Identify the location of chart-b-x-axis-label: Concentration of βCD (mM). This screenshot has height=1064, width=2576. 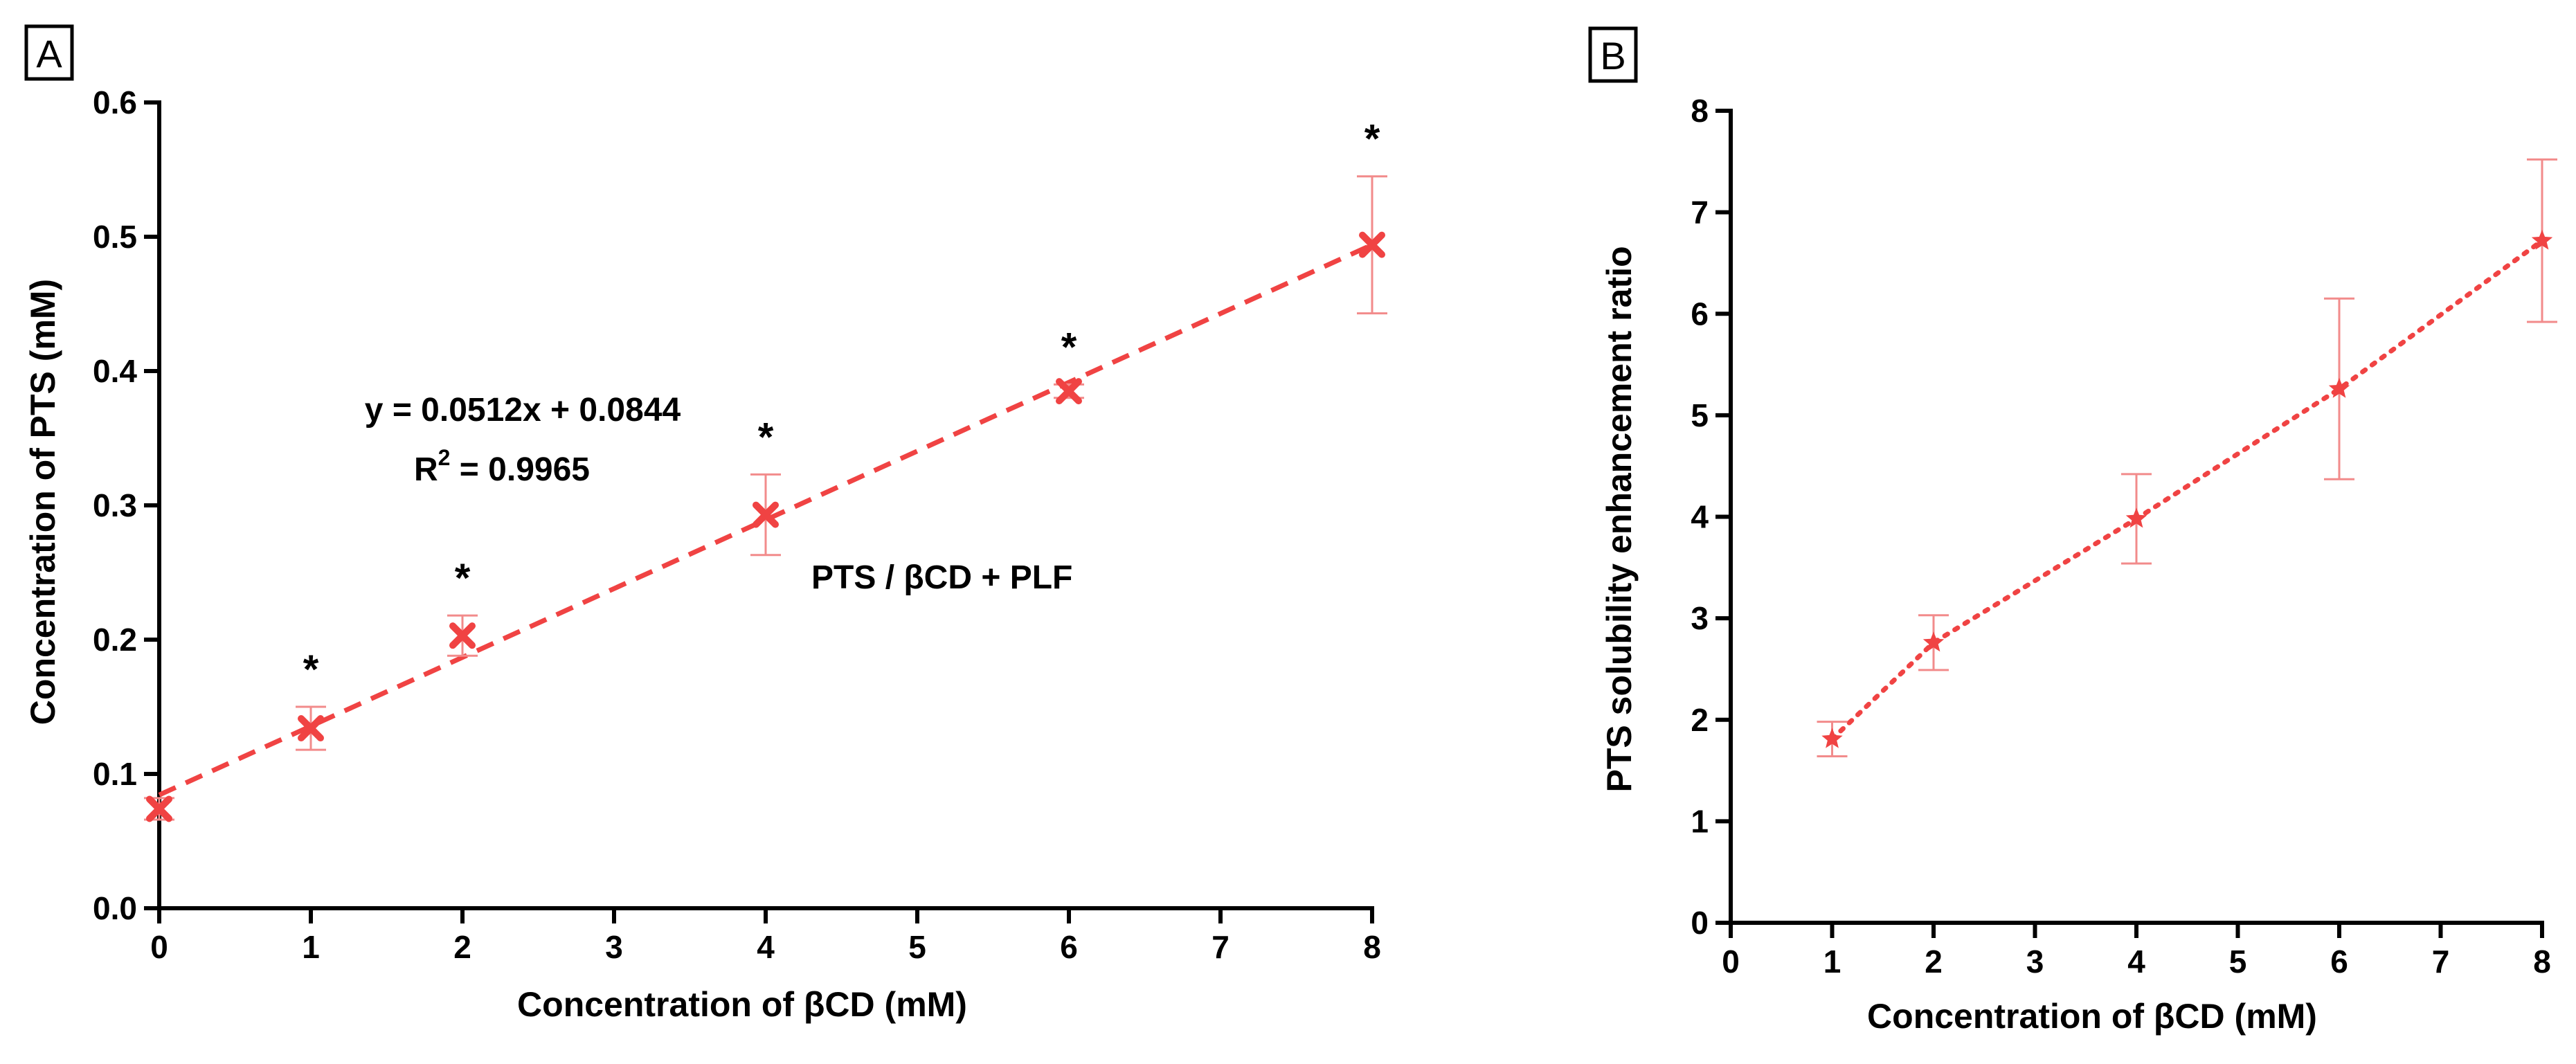
(2092, 1016).